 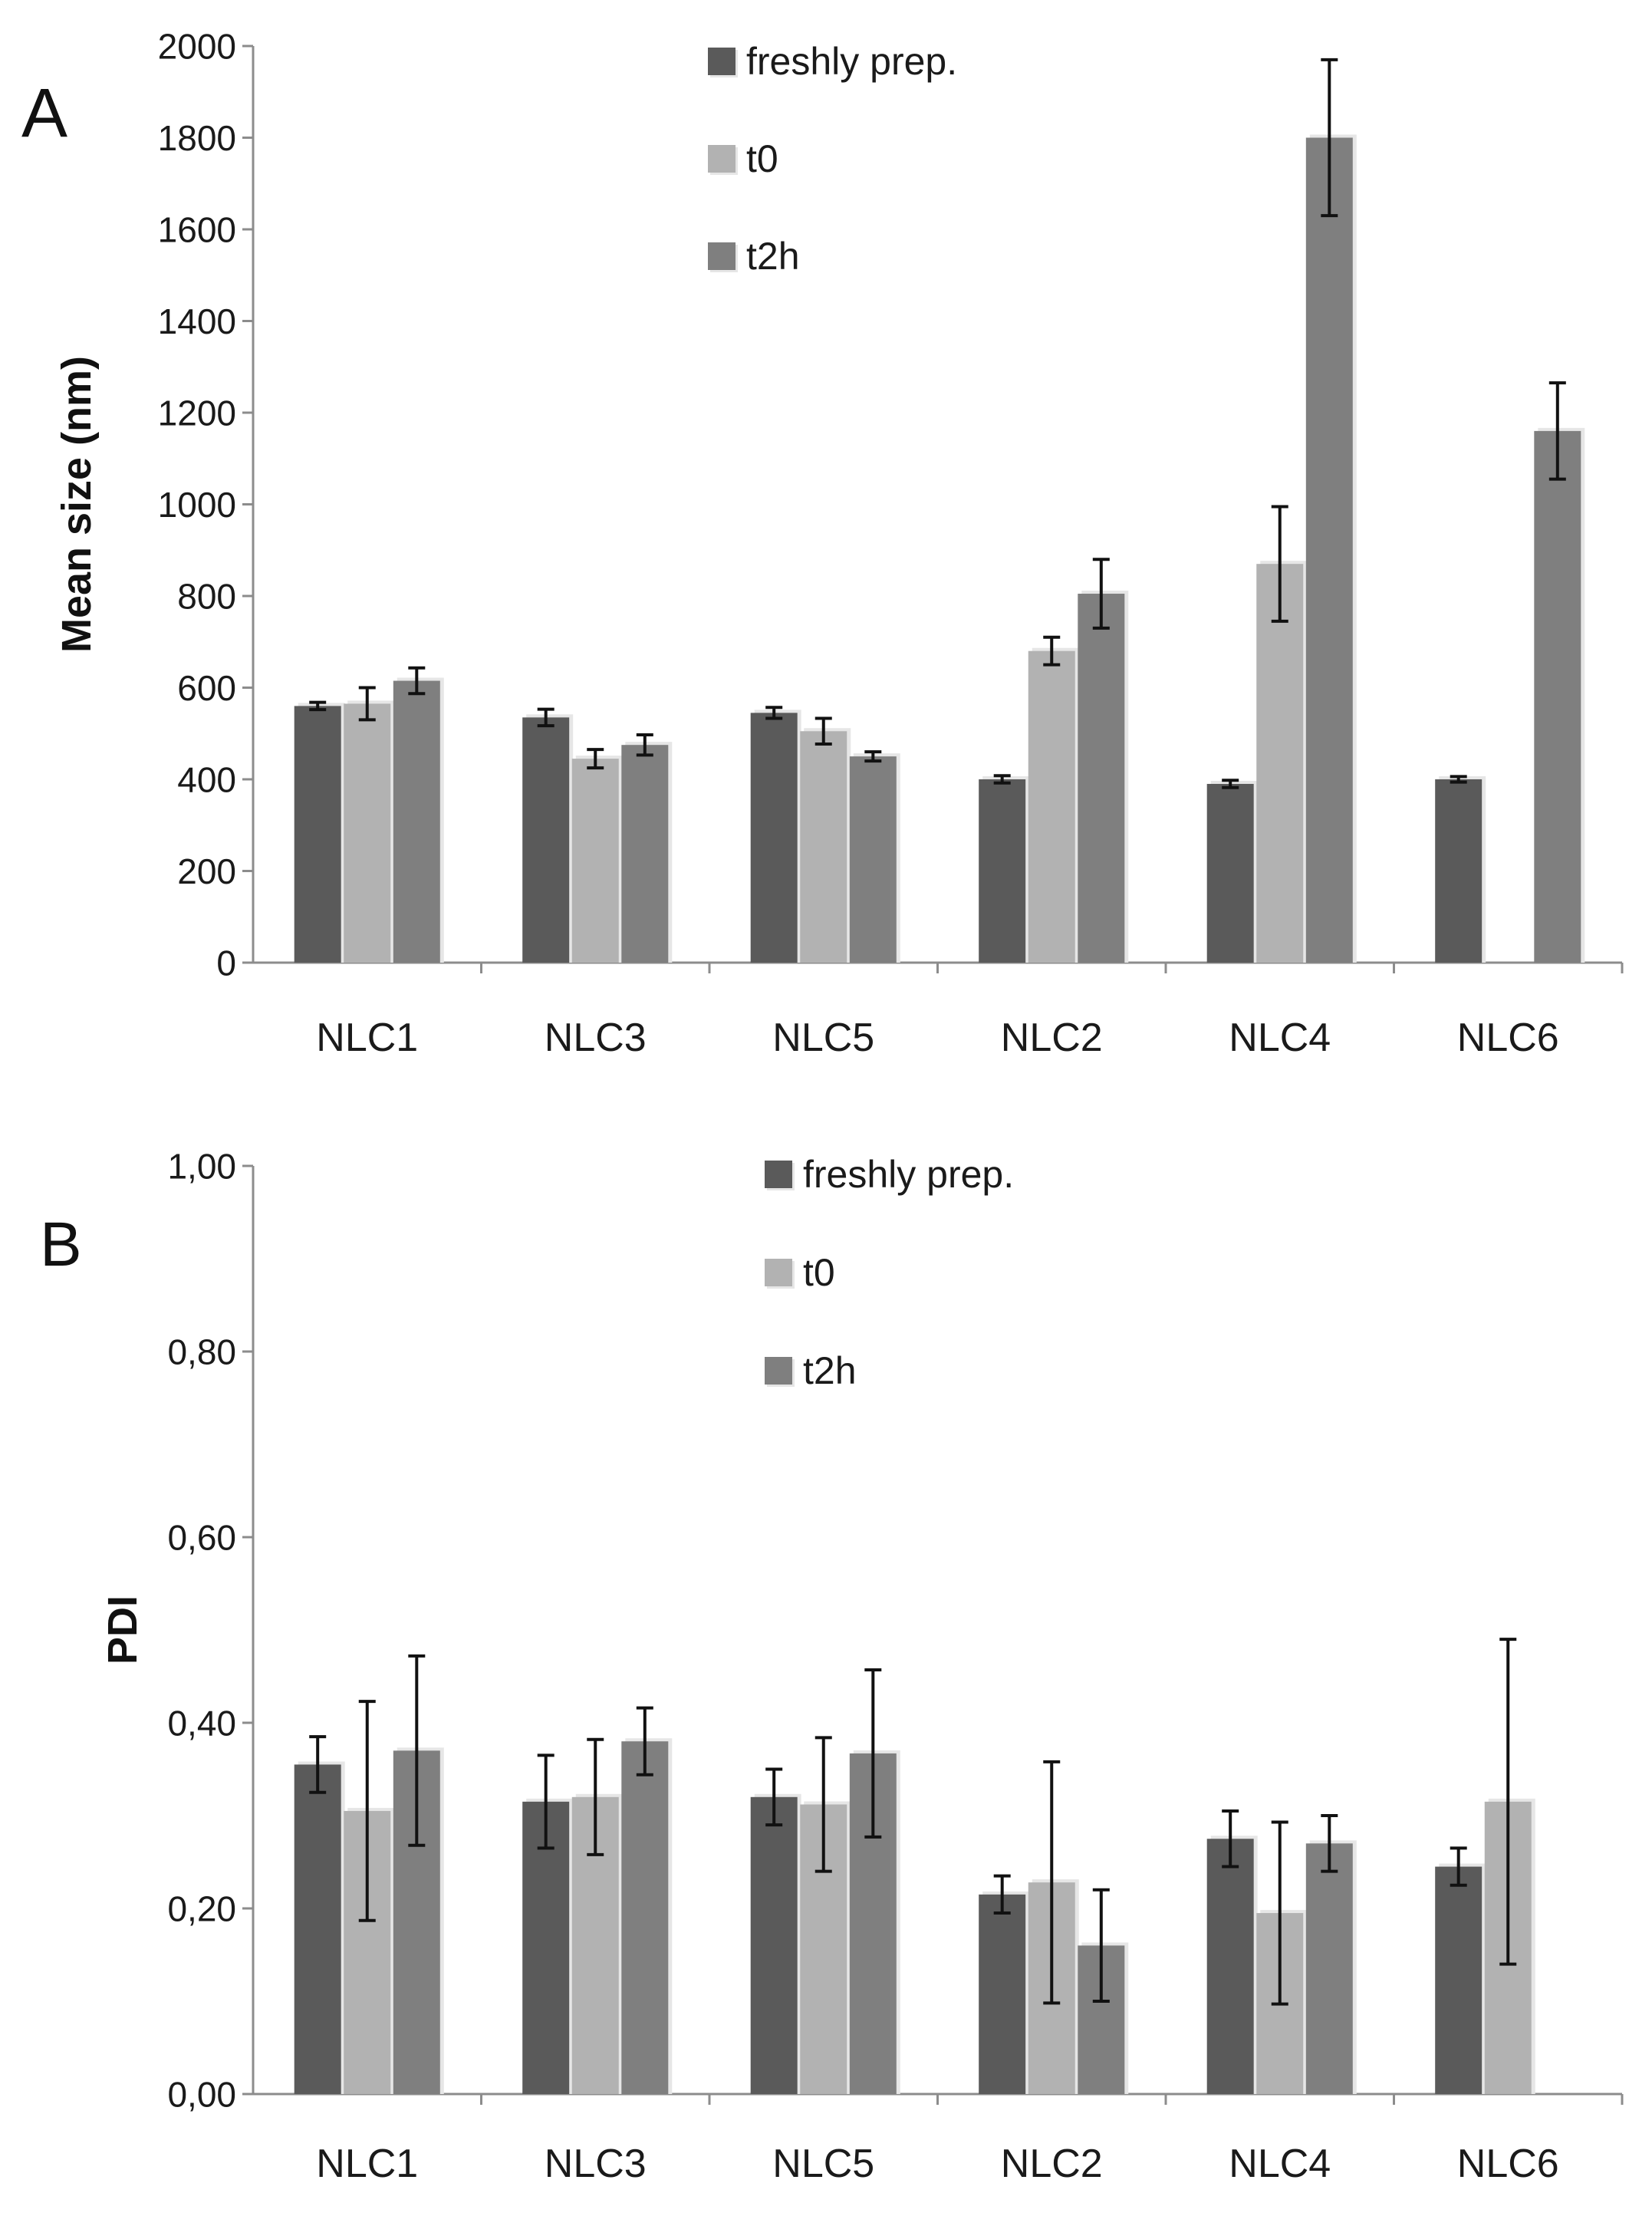 What do you see at coordinates (197, 505) in the screenshot?
I see `y-tick-label: 1000` at bounding box center [197, 505].